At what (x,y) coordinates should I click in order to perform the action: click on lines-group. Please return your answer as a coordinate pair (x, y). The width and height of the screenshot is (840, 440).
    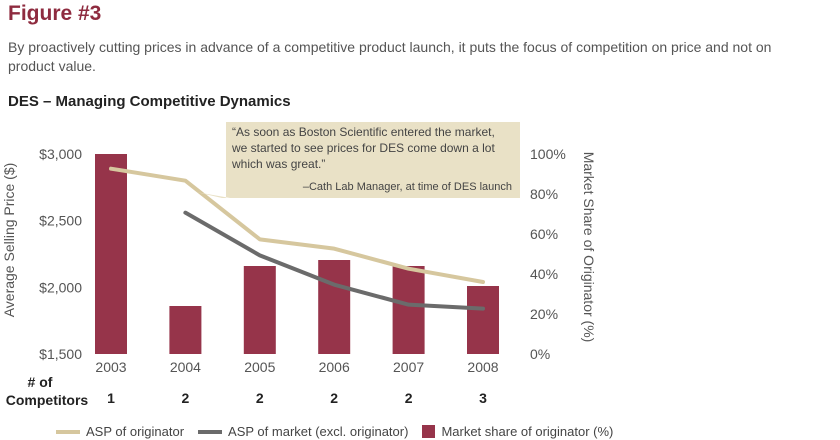
    Looking at the image, I should click on (297, 238).